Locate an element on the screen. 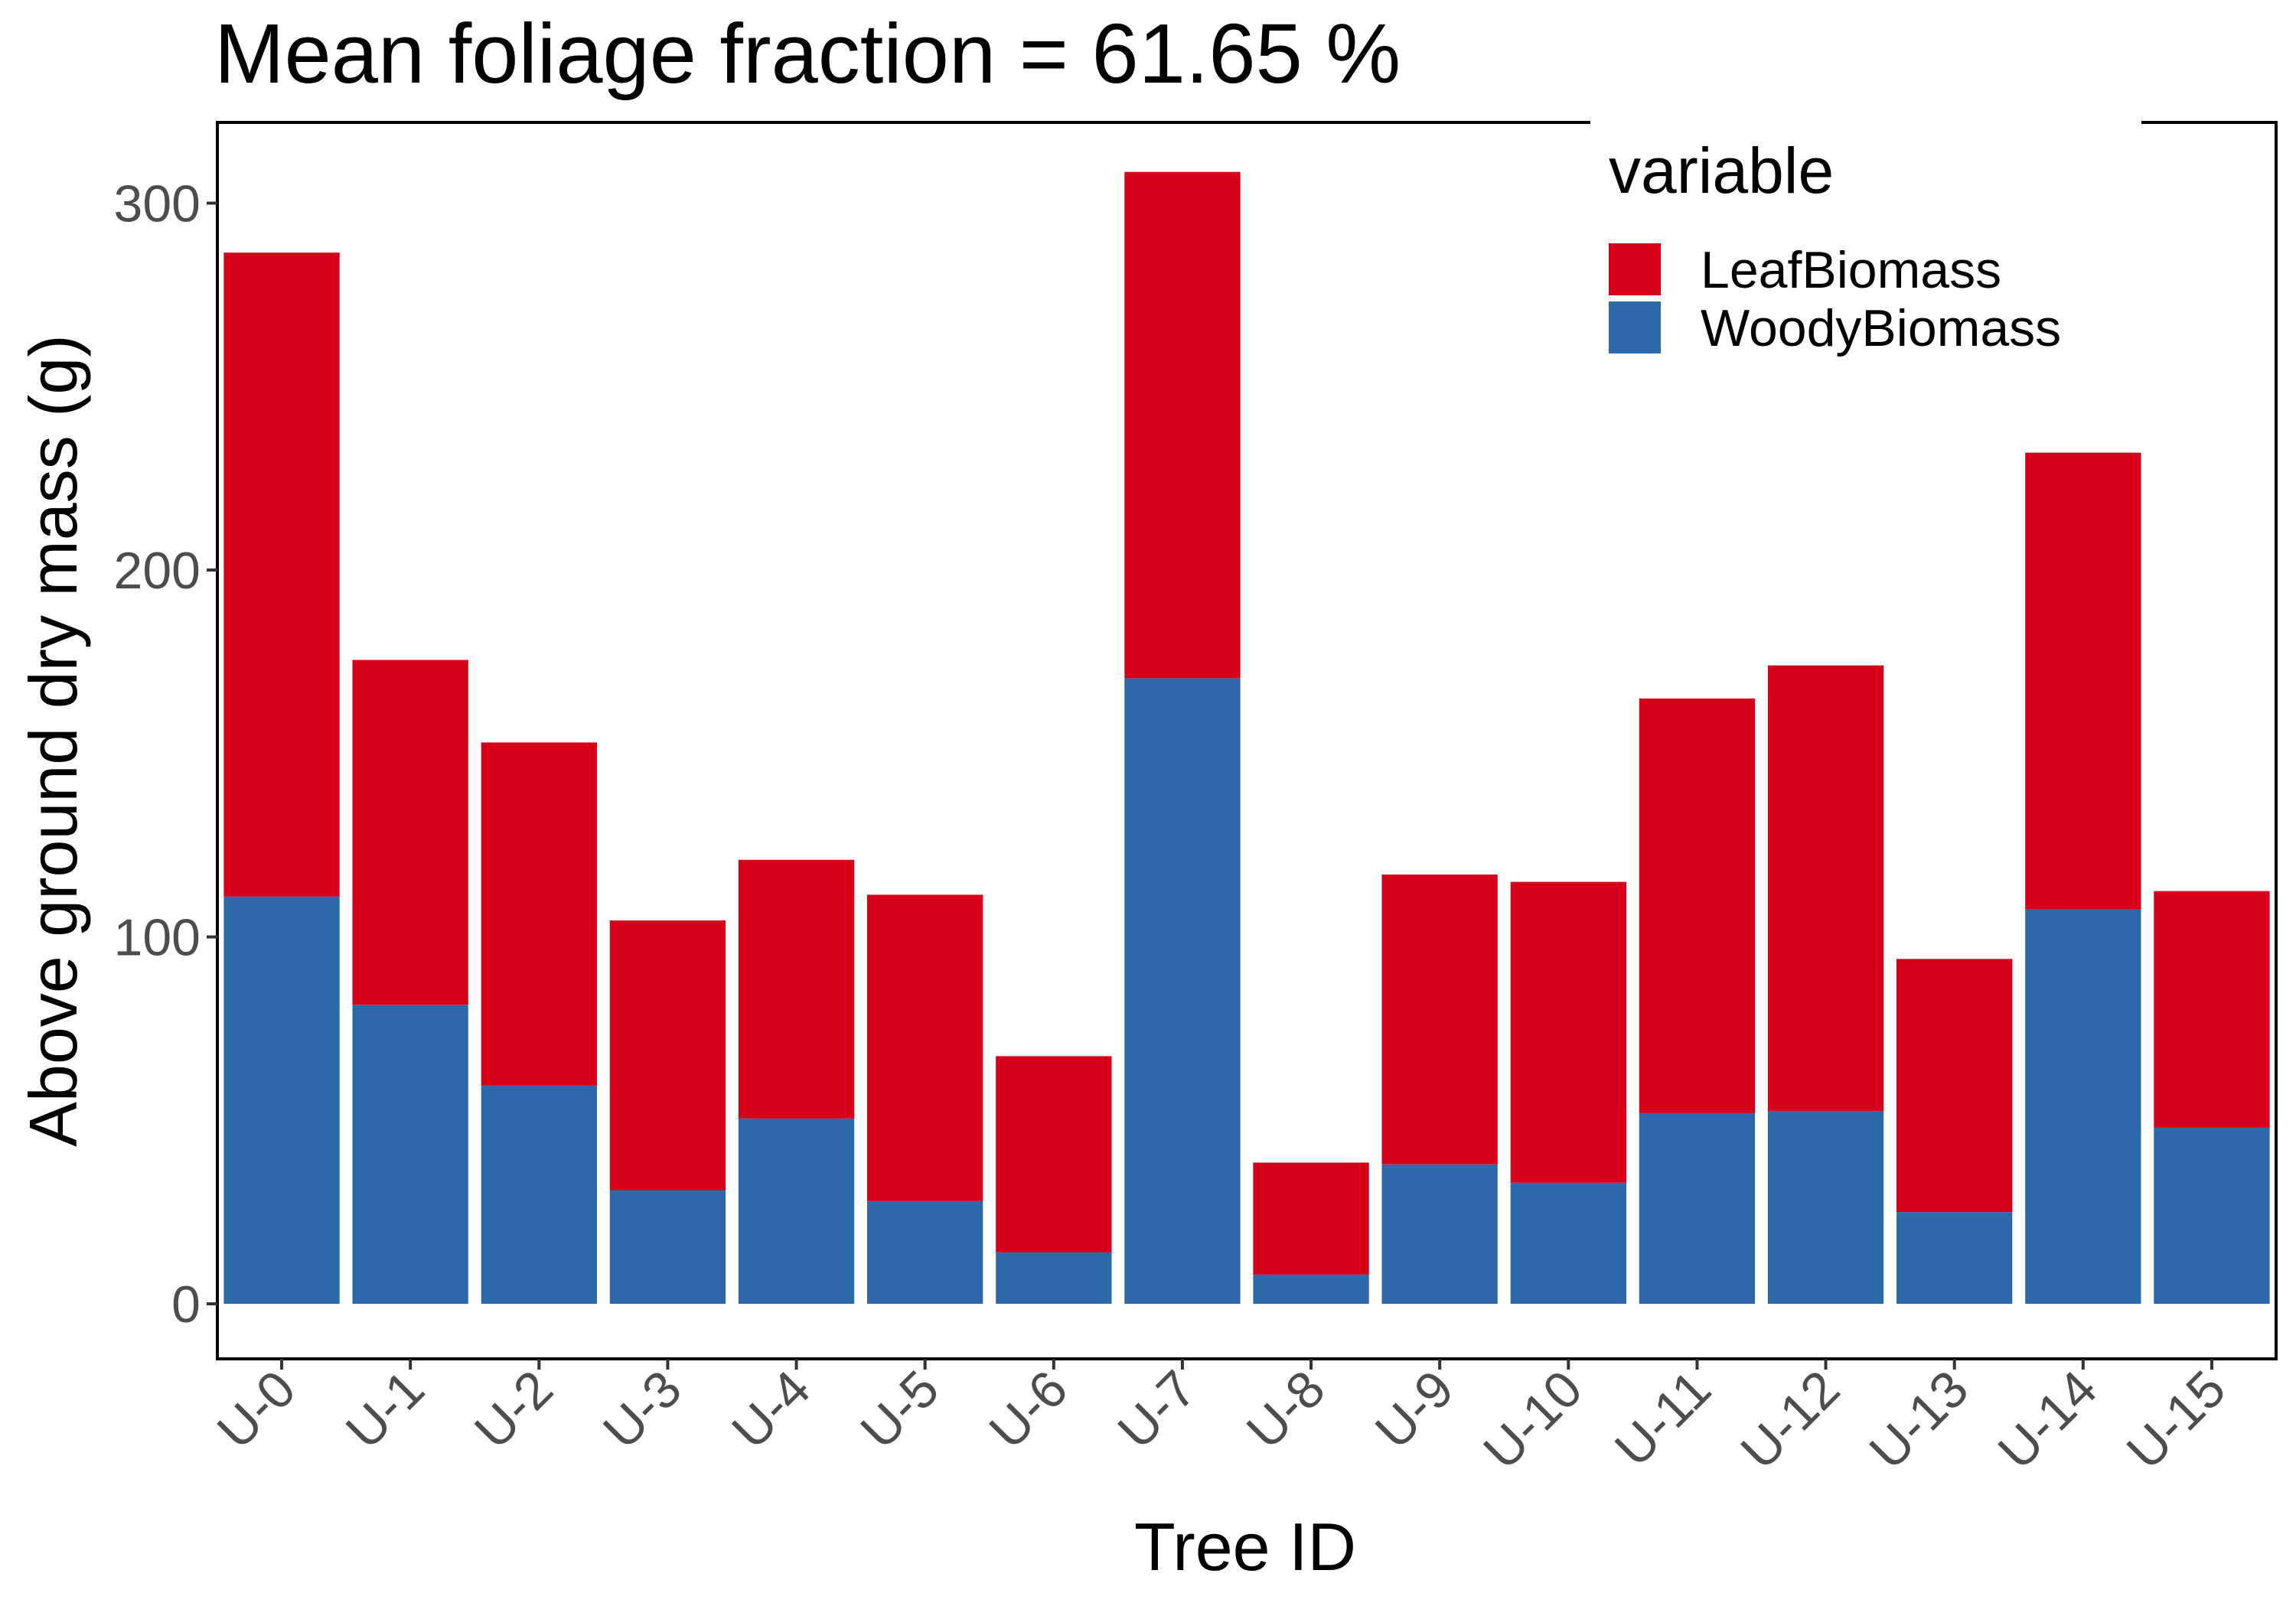 This screenshot has width=2296, height=1606. legend-title: variable is located at coordinates (1721, 171).